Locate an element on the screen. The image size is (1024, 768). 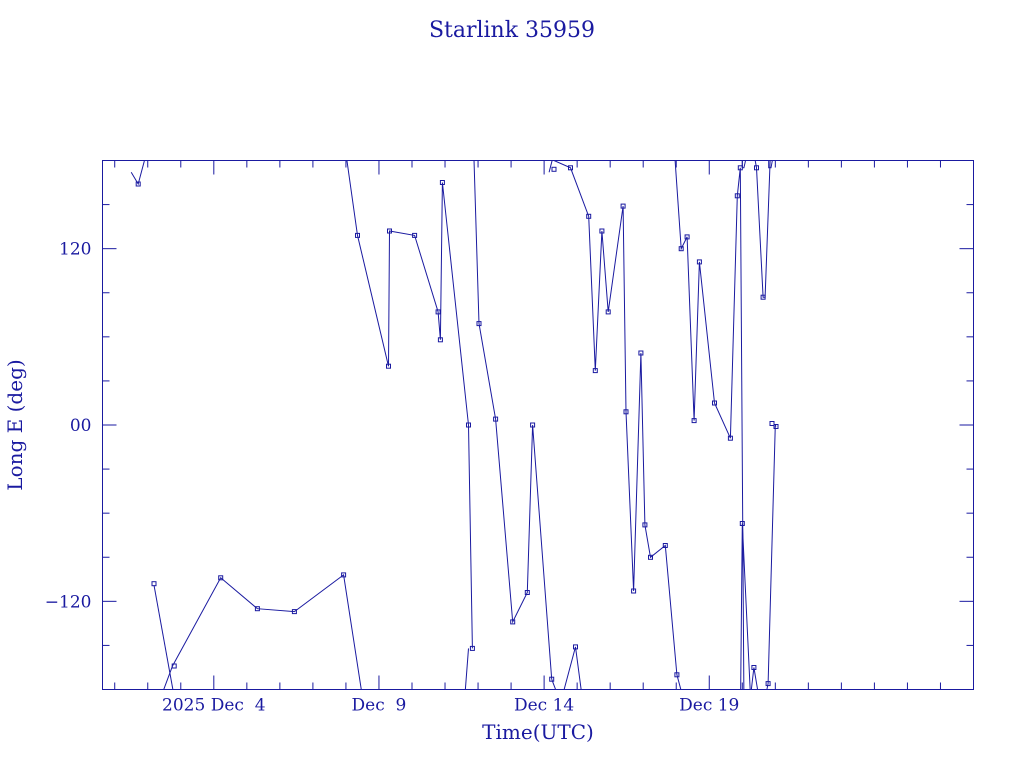
y-tick-label: 00 is located at coordinates (81, 426).